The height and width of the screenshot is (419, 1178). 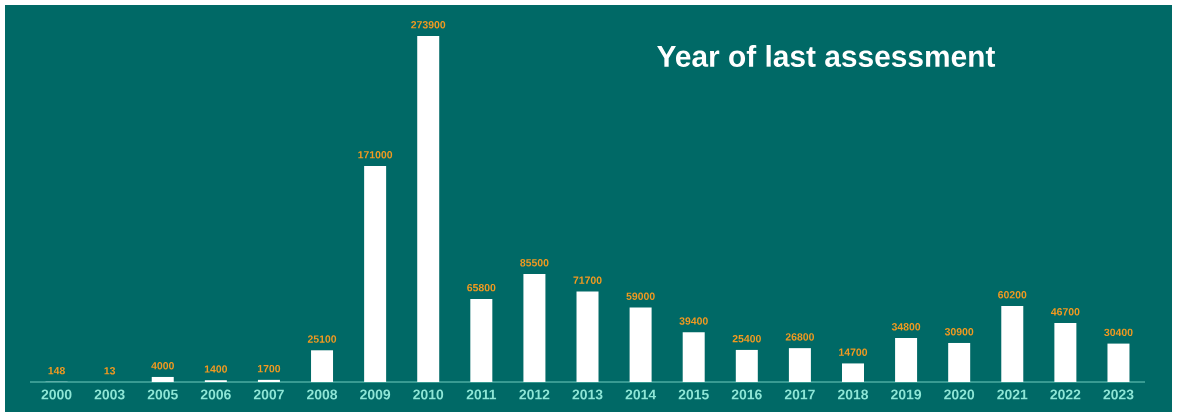 I want to click on x-tick-label: 2003, so click(x=109, y=394).